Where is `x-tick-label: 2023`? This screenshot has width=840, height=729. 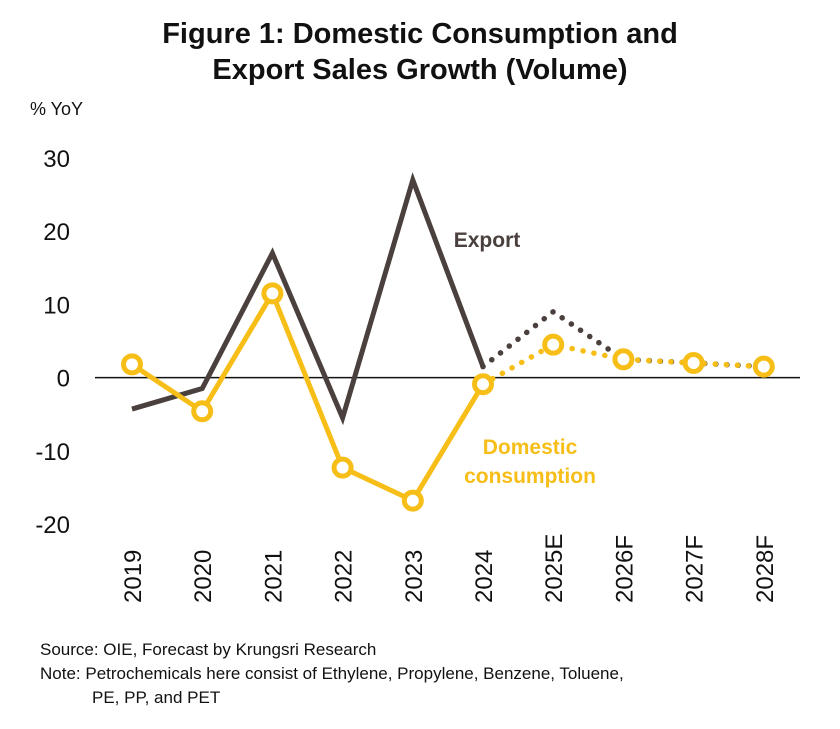 x-tick-label: 2023 is located at coordinates (414, 576).